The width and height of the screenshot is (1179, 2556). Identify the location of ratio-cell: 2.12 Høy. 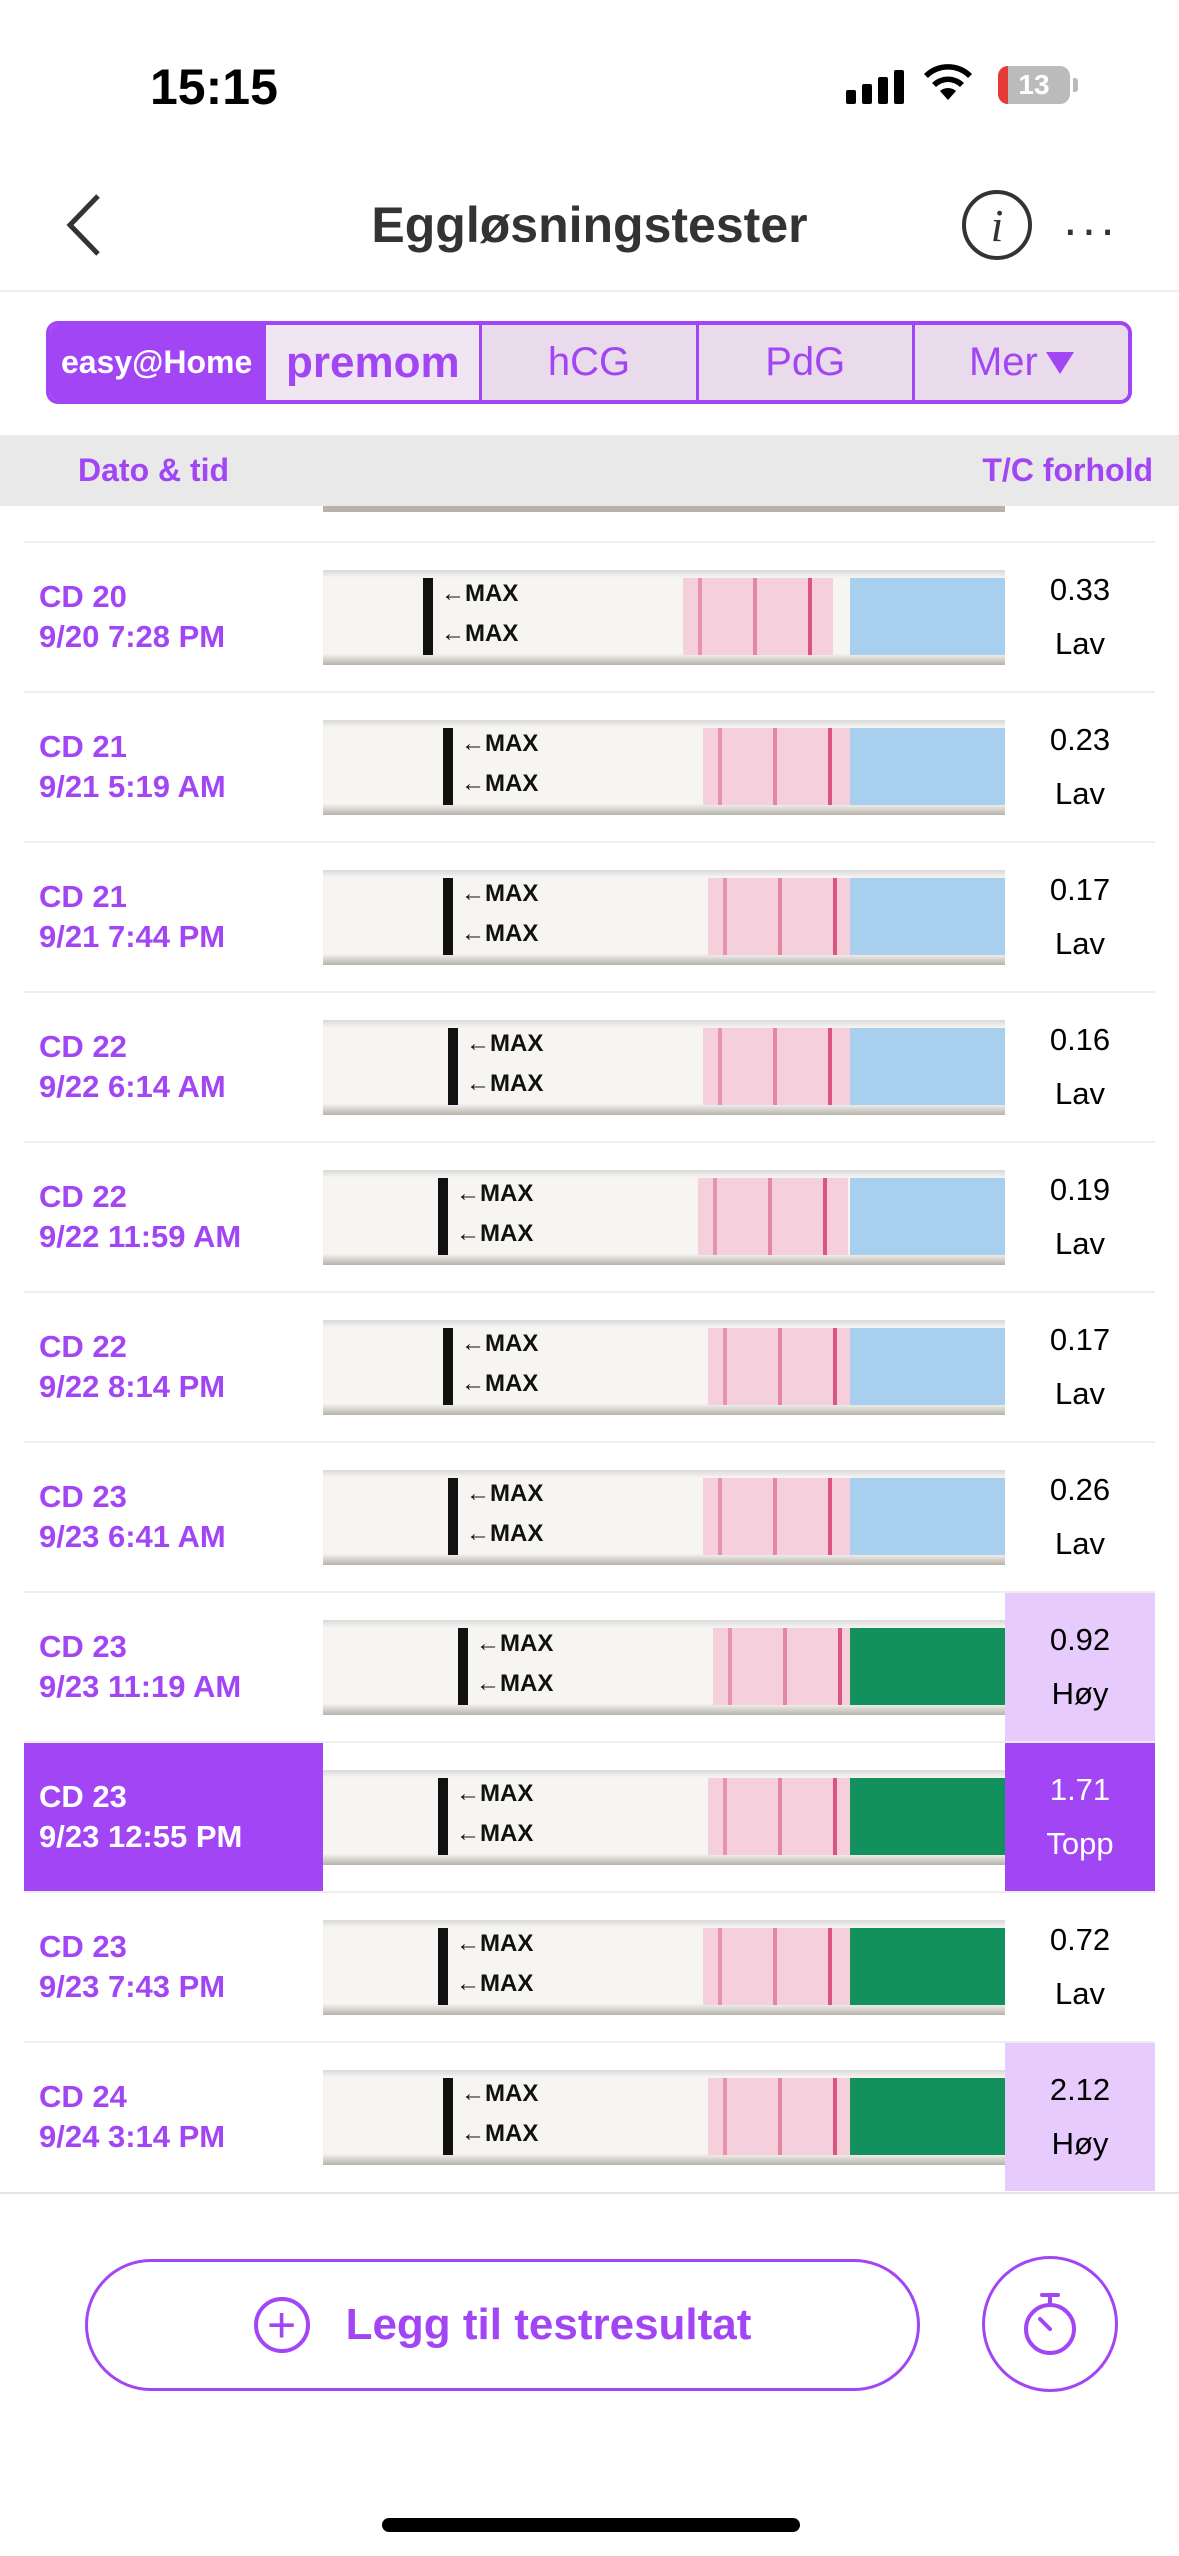
(1080, 2117).